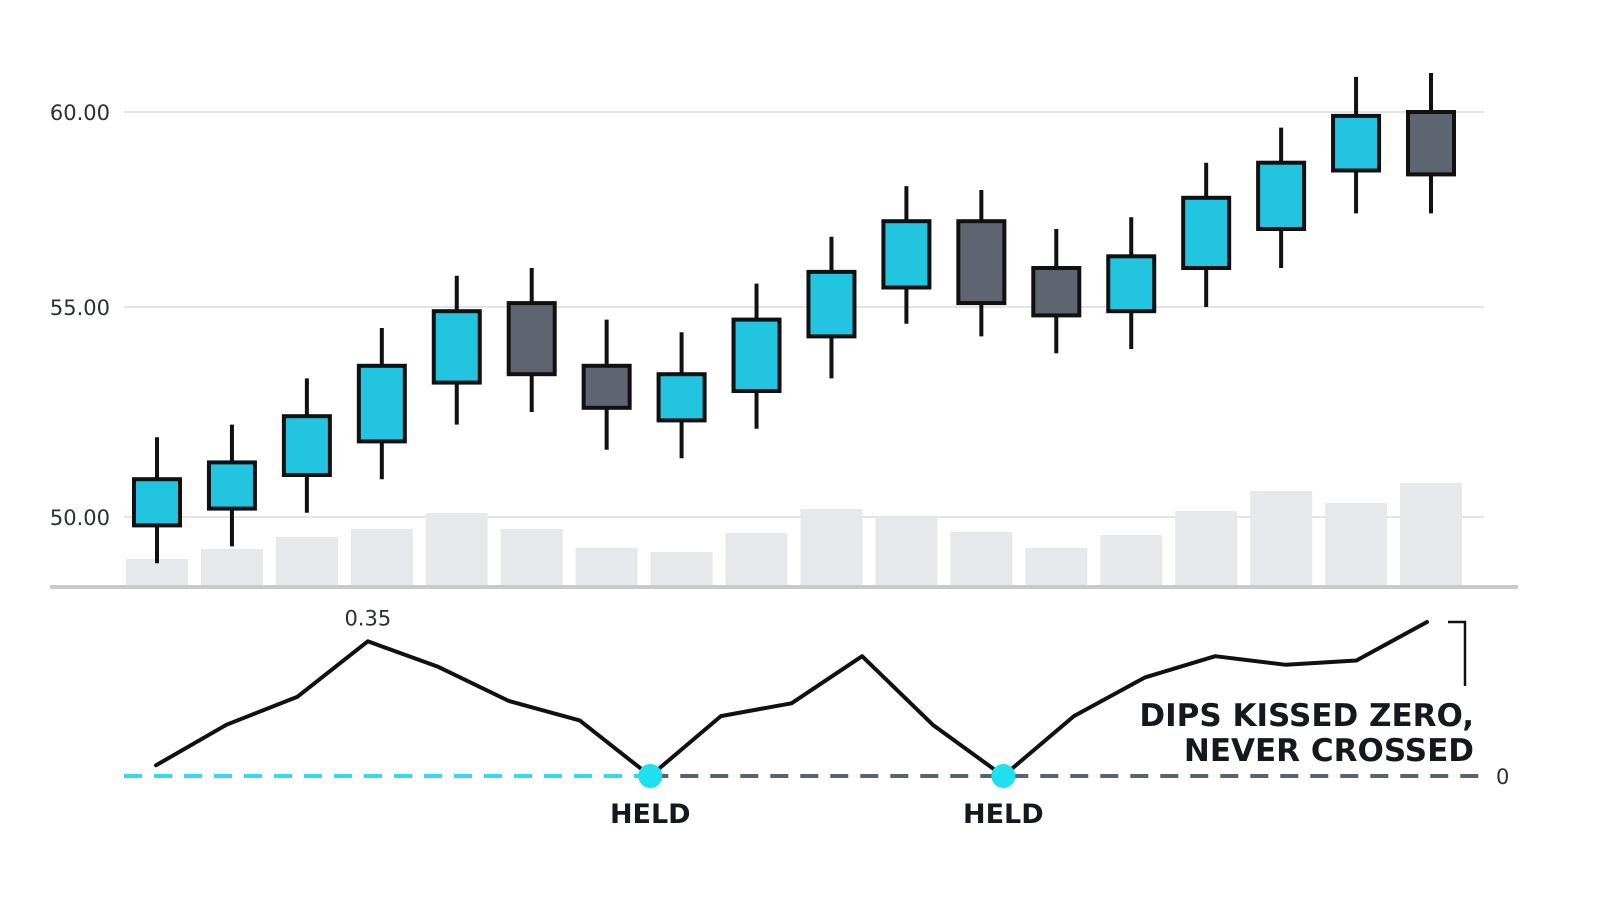 Image resolution: width=1600 pixels, height=914 pixels. Describe the element at coordinates (1457, 653) in the screenshot. I see `annotation-bracket` at that location.